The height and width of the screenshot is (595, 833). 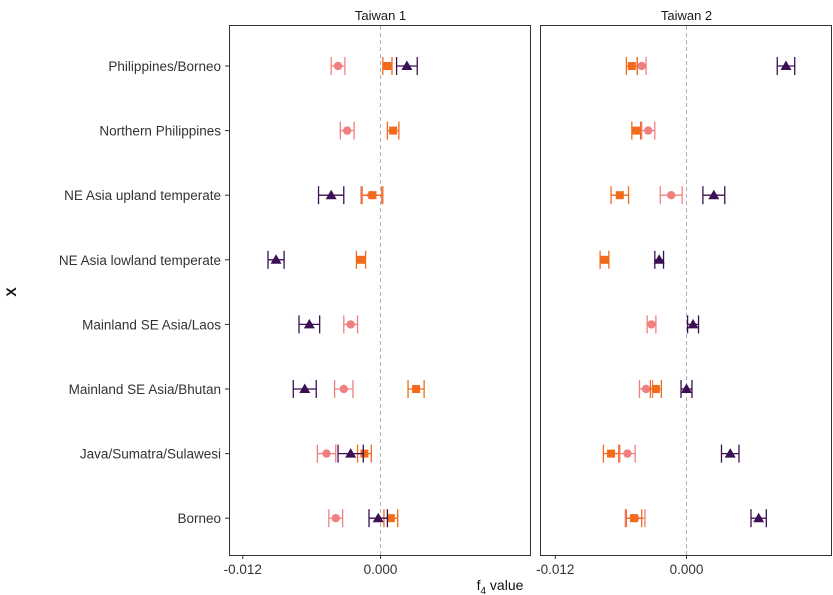 What do you see at coordinates (142, 195) in the screenshot?
I see `y-tick-label: NE Asia upland temperate` at bounding box center [142, 195].